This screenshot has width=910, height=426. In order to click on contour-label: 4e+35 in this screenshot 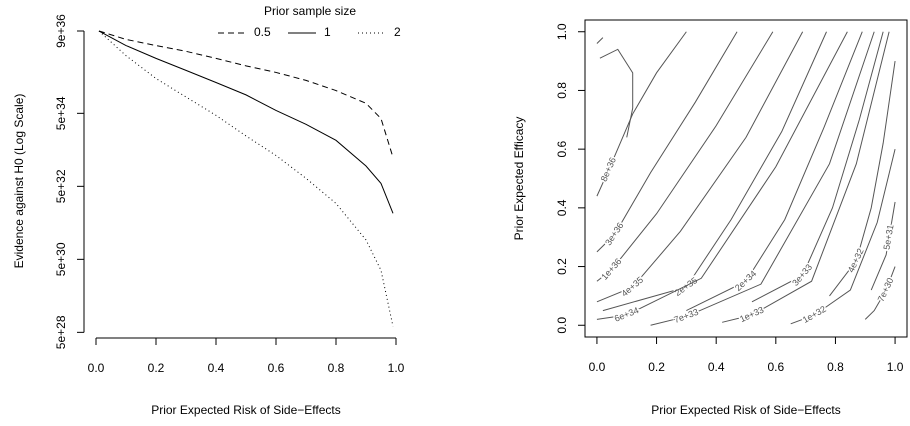, I will do `click(632, 287)`.